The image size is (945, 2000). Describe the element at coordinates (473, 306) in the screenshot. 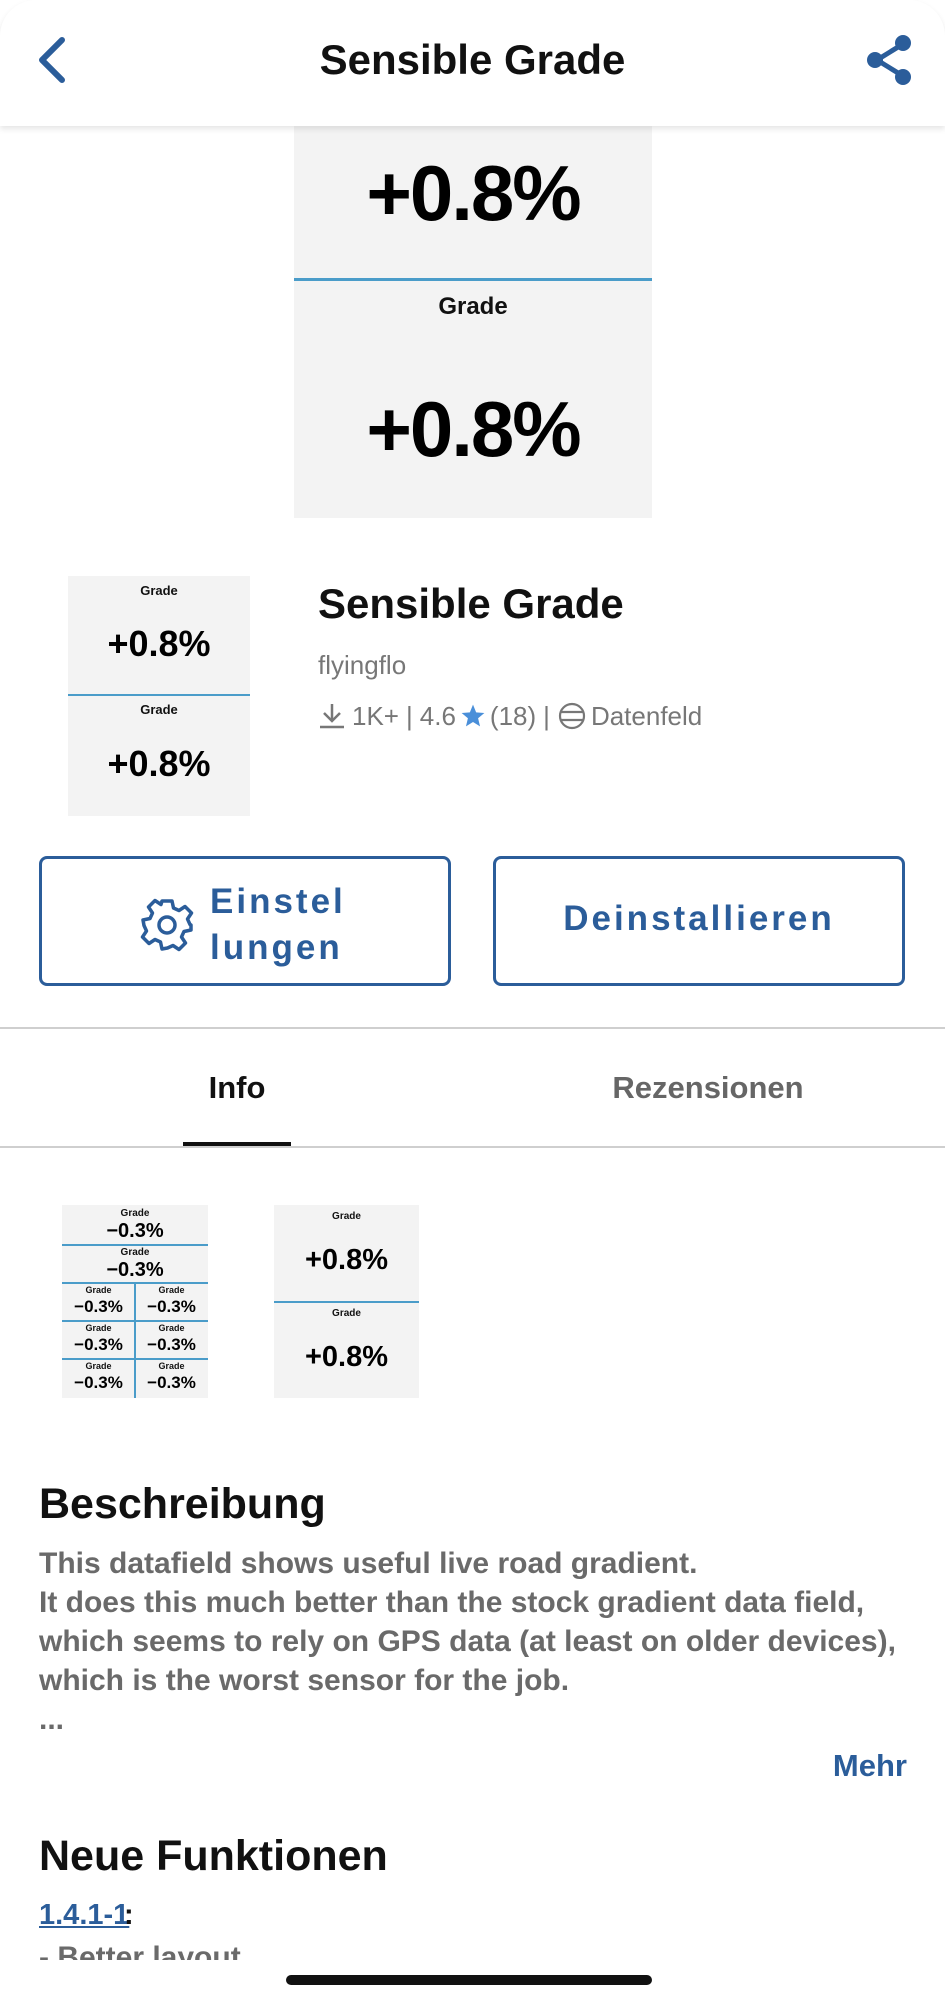

I see `hero-label: Grade` at that location.